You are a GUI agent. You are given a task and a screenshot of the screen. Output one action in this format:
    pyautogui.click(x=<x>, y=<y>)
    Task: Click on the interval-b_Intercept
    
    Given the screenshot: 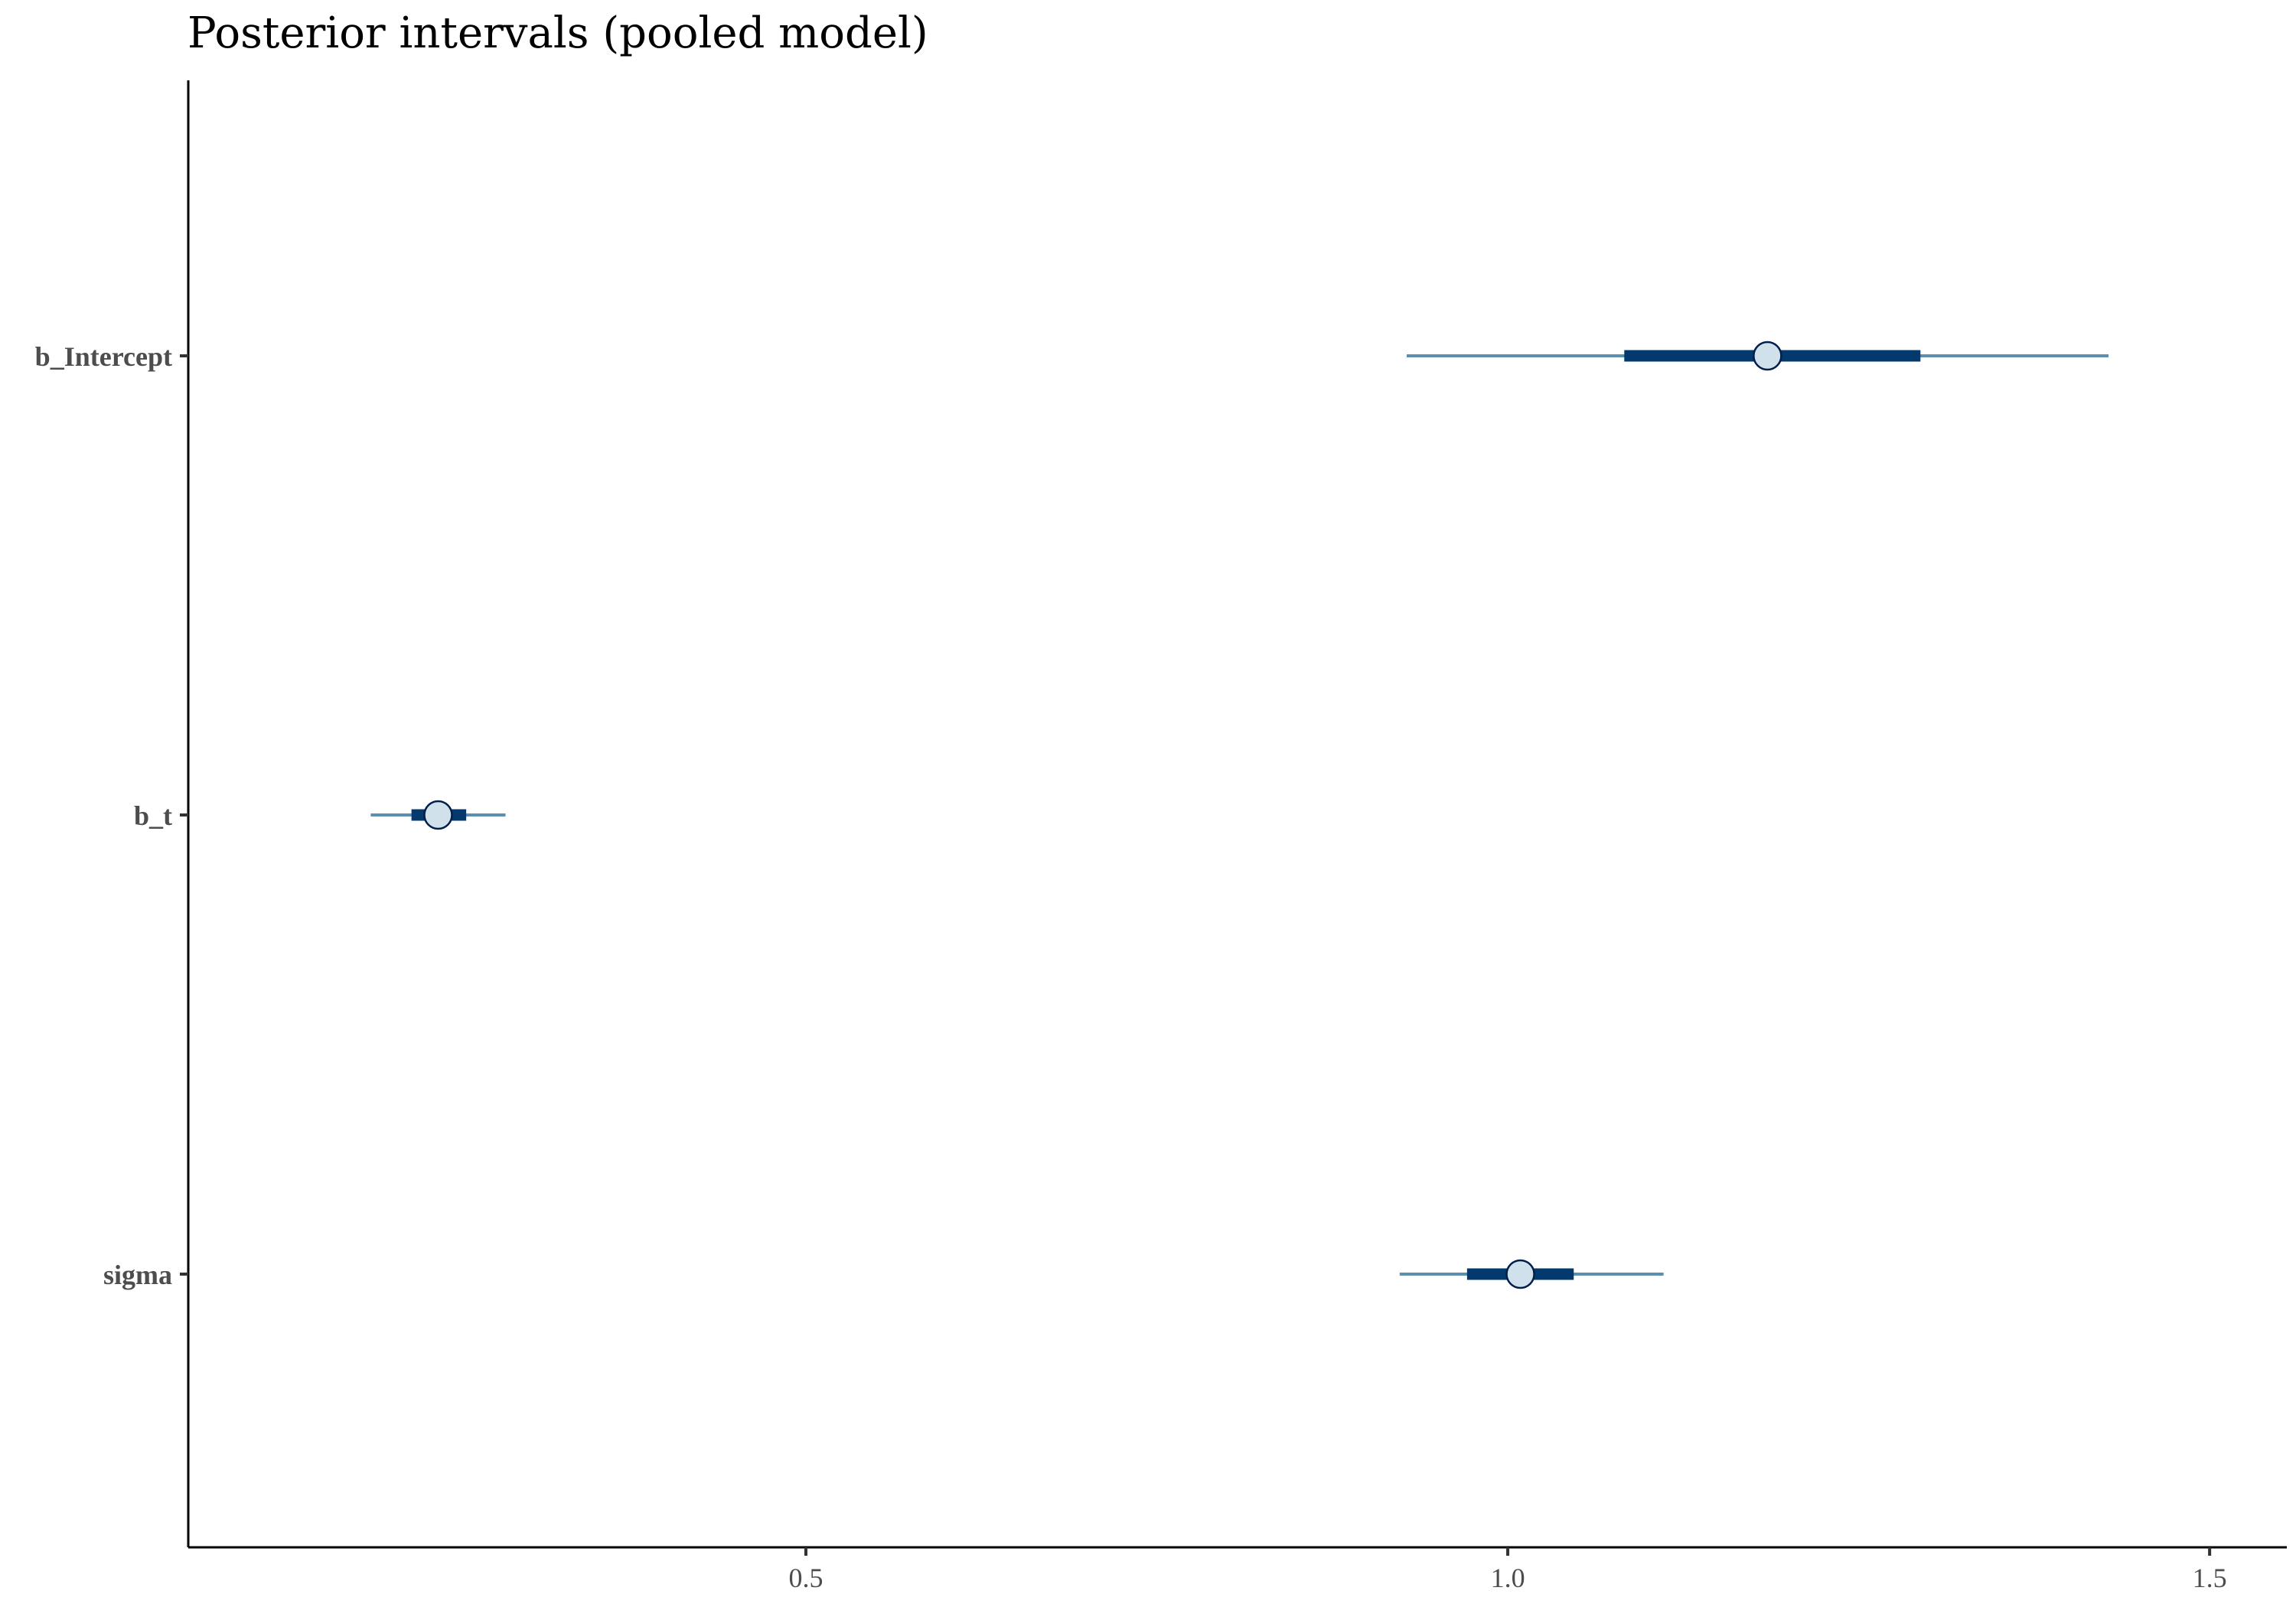 What is the action you would take?
    pyautogui.click(x=1758, y=356)
    